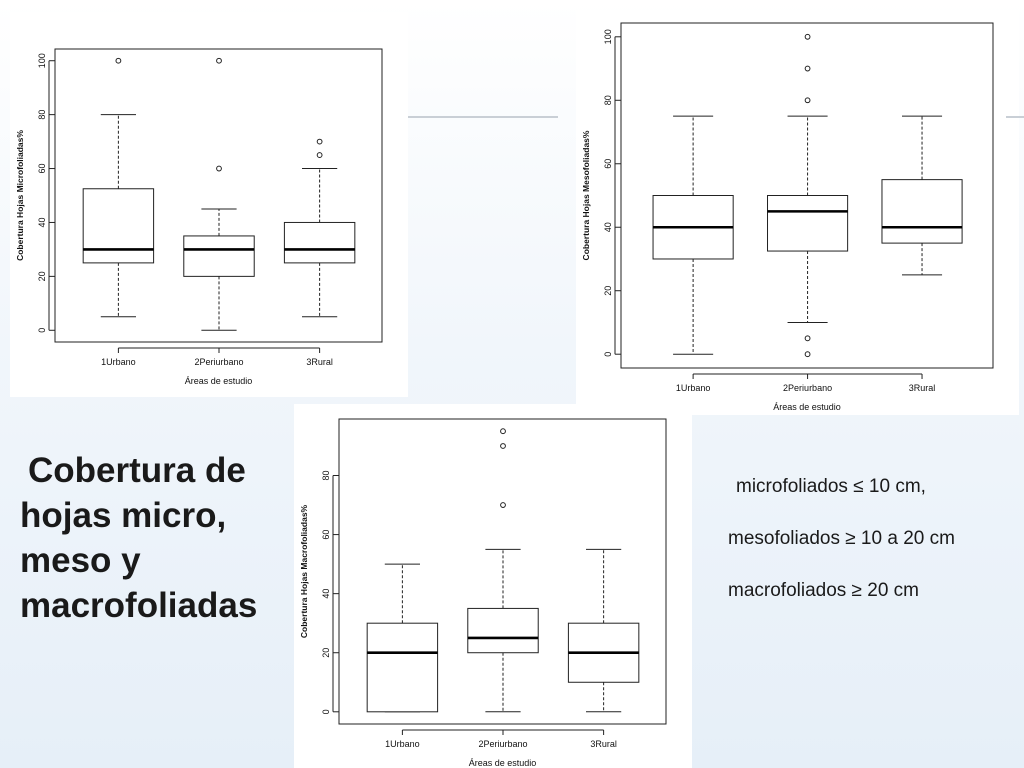 This screenshot has width=1024, height=768. Describe the element at coordinates (80, 560) in the screenshot. I see `title-line: meso y` at that location.